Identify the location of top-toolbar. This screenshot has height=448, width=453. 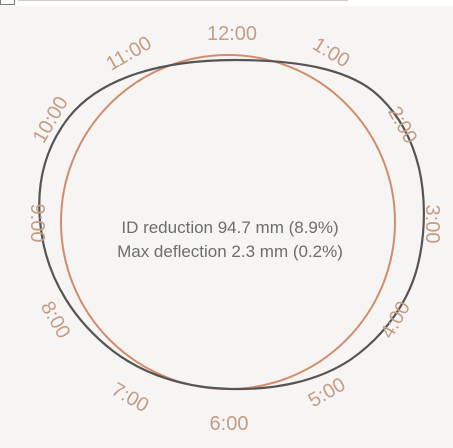
(226, 3).